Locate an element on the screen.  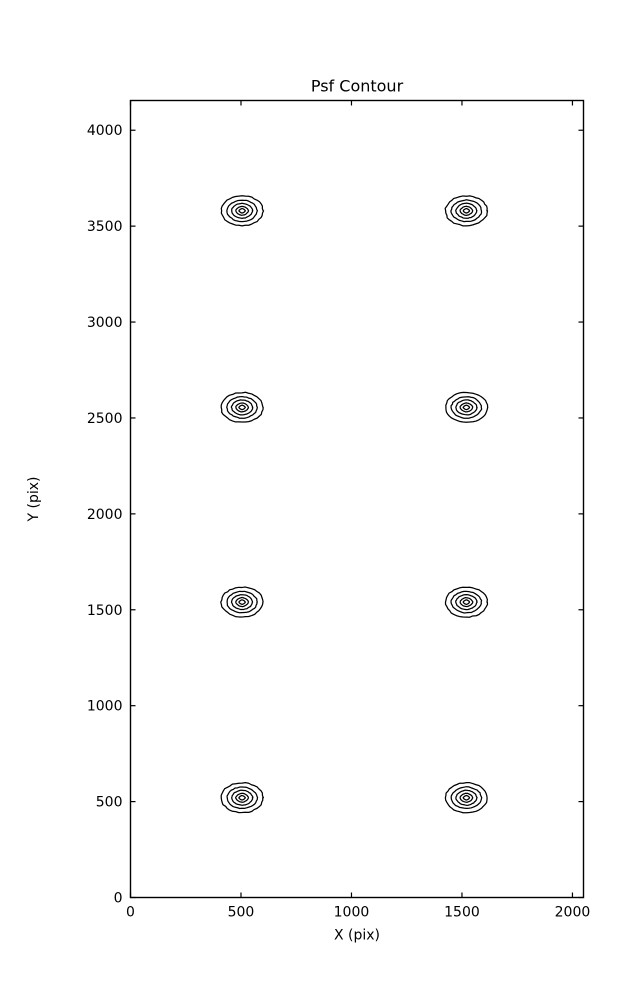
x-tick-labels-group: 0 500 1000 1500 2000 is located at coordinates (358, 913).